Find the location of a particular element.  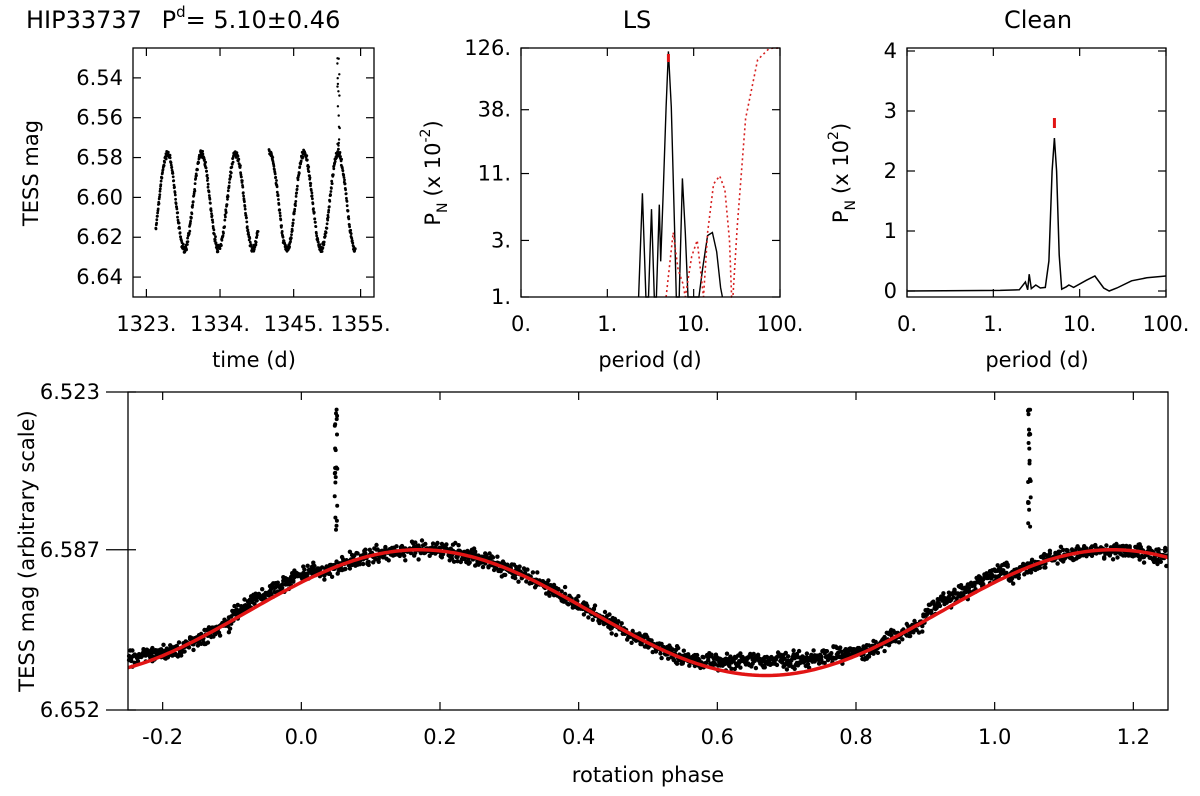

clean-ytick-label: 3 is located at coordinates (890, 111).